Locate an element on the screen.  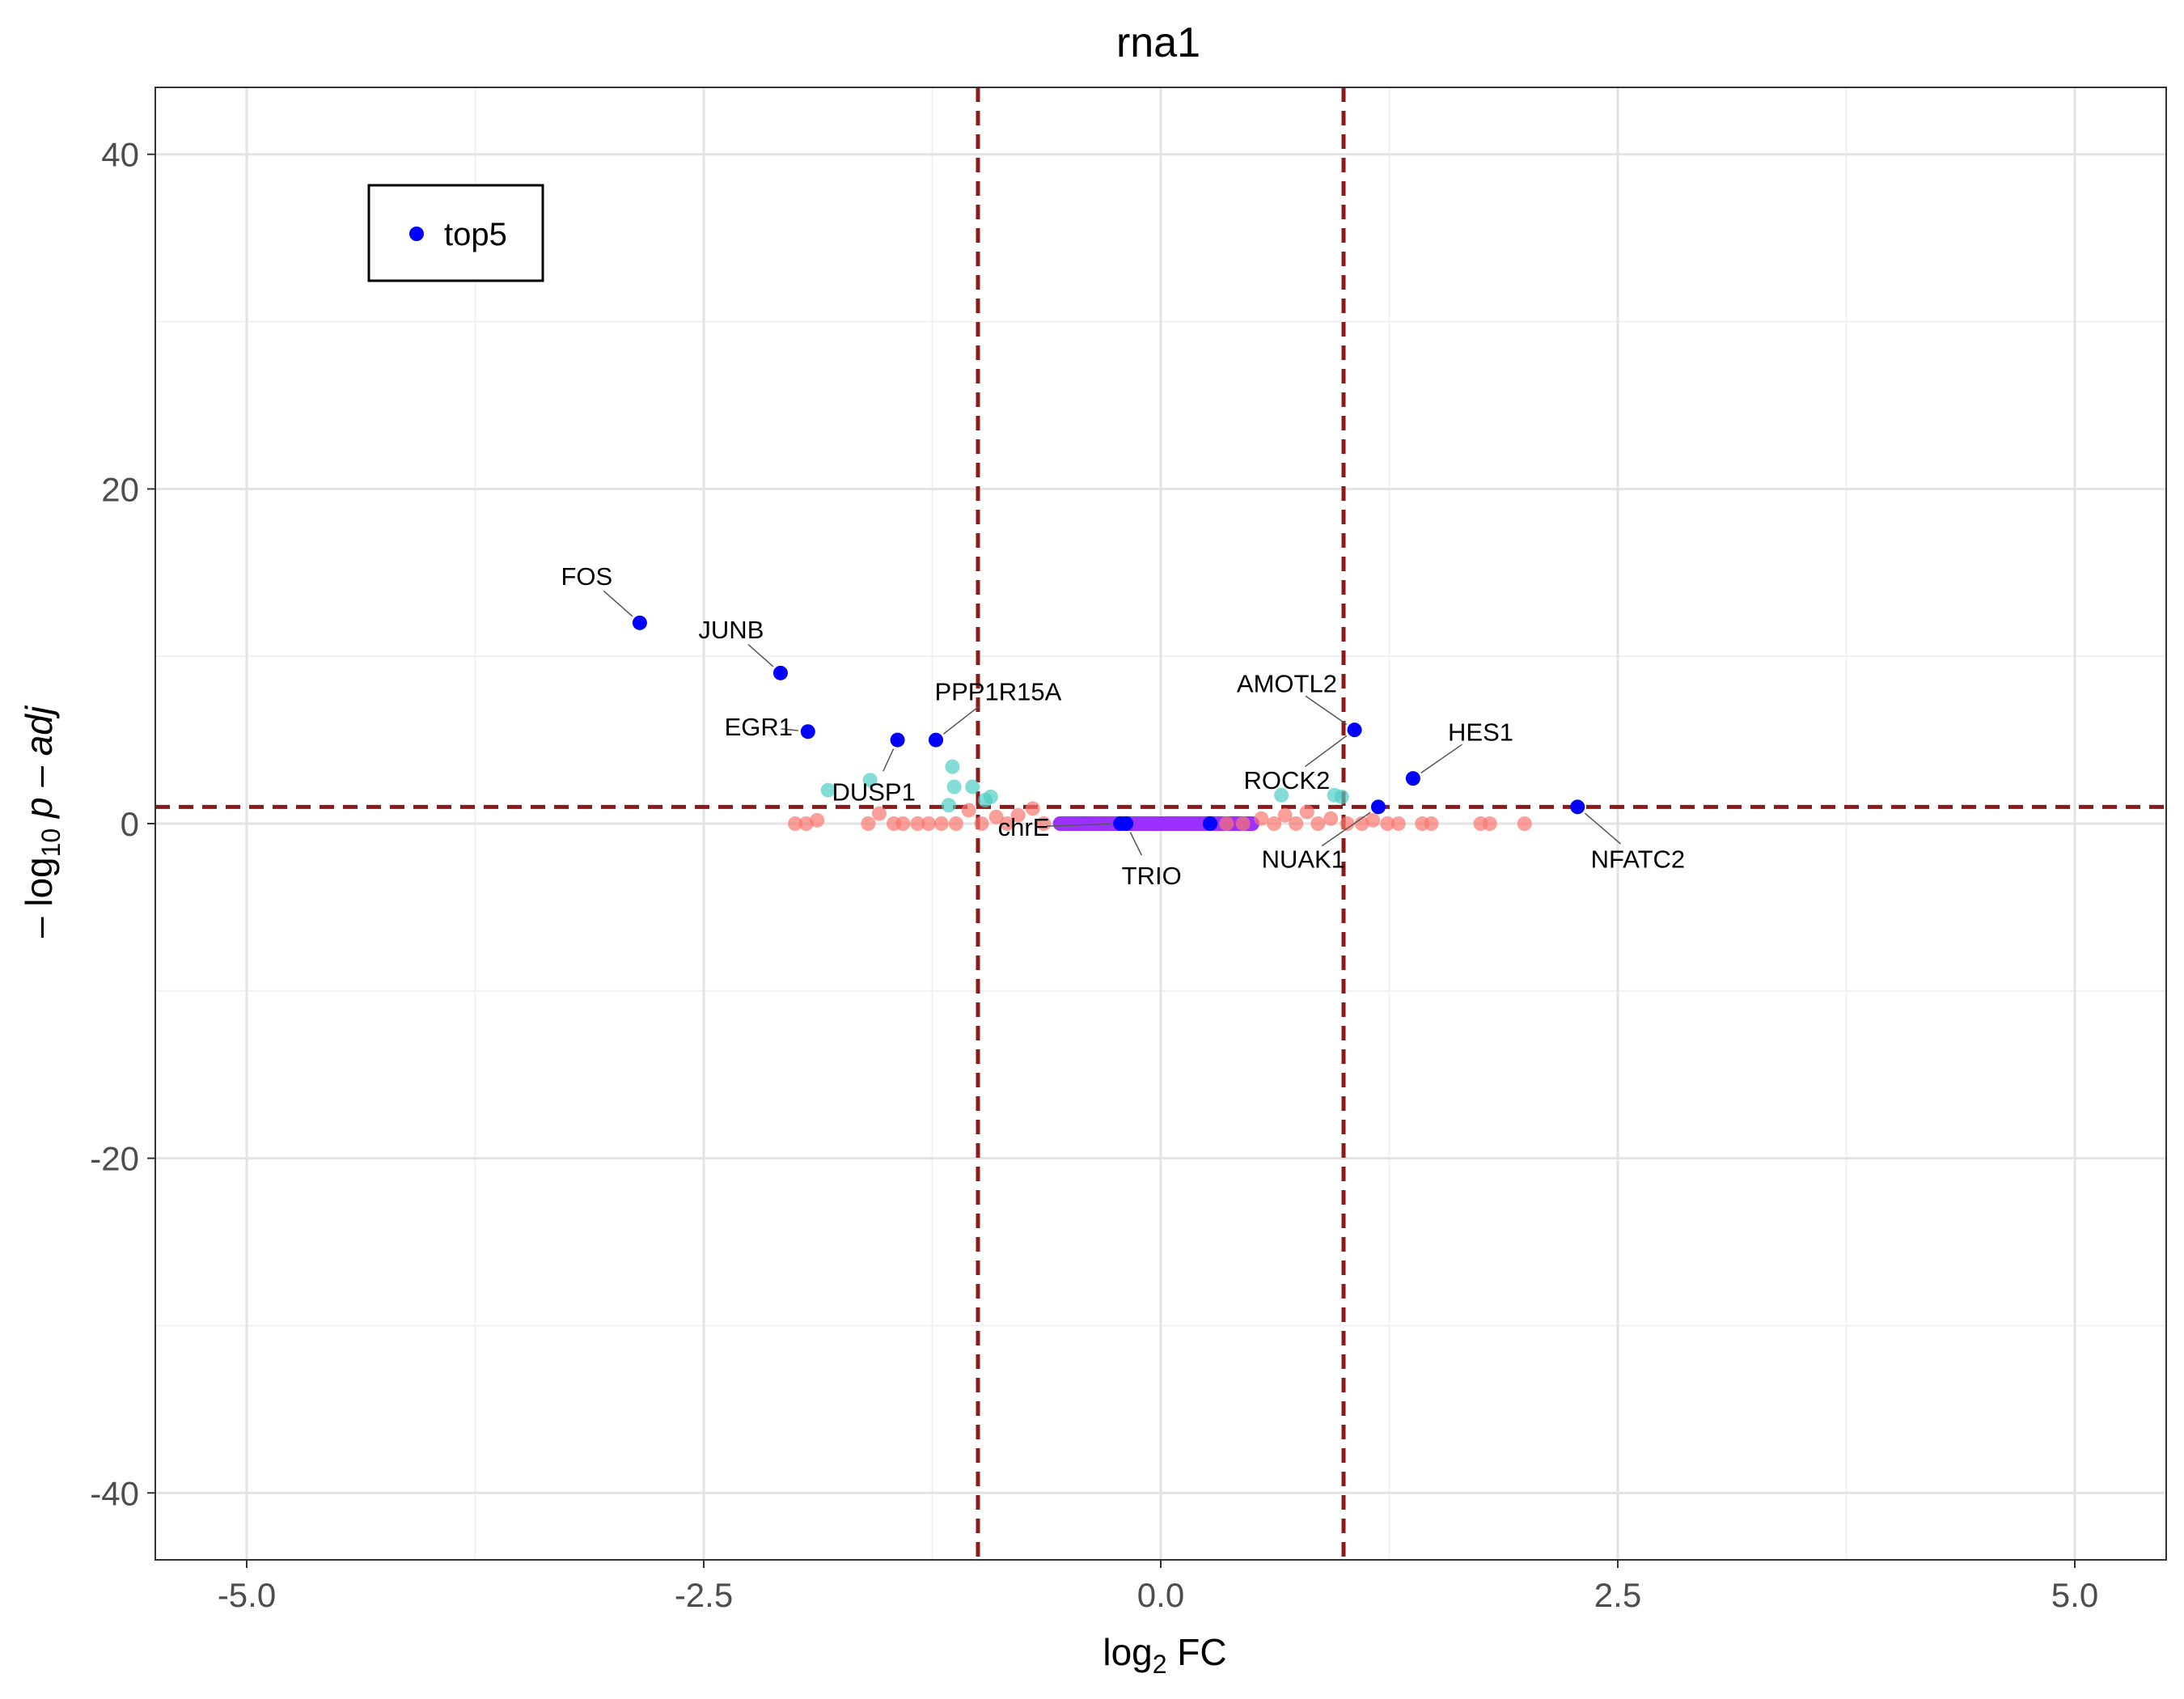
gene-label: AMOTL2 is located at coordinates (1287, 683).